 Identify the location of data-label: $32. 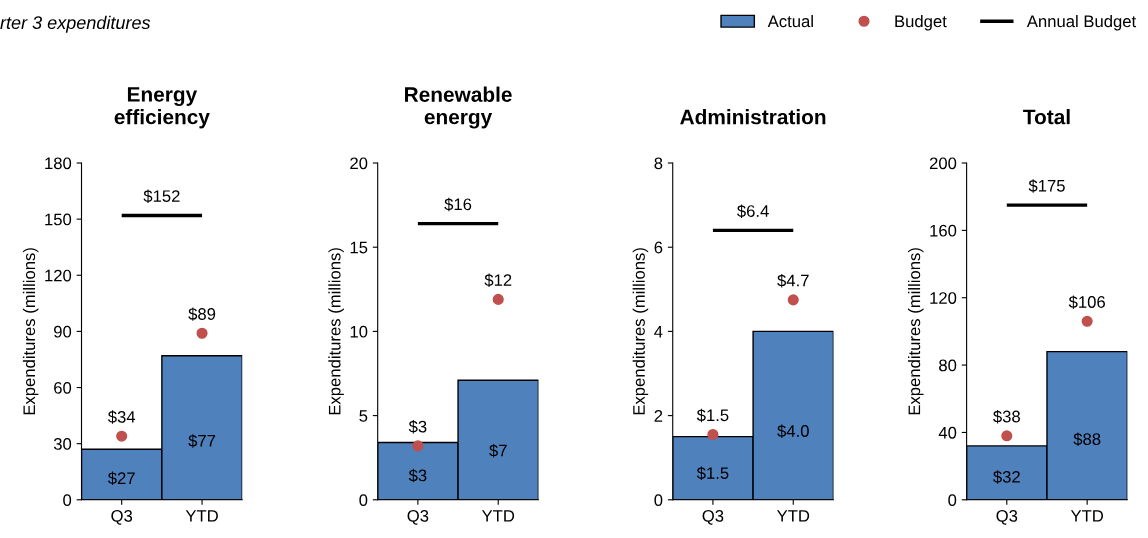
(1006, 477).